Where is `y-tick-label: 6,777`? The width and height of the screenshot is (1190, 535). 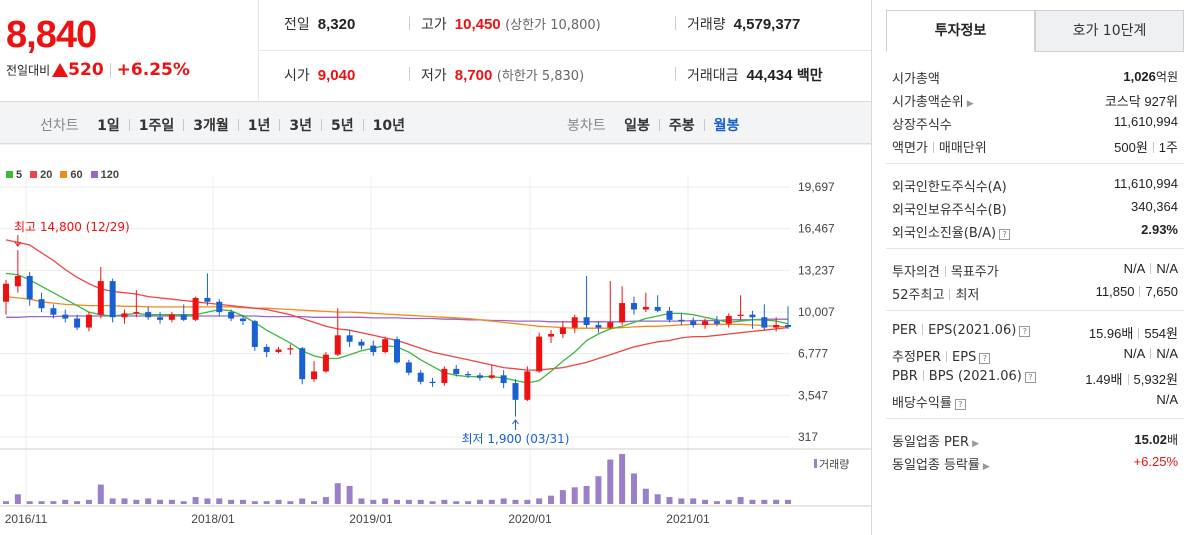
y-tick-label: 6,777 is located at coordinates (813, 354).